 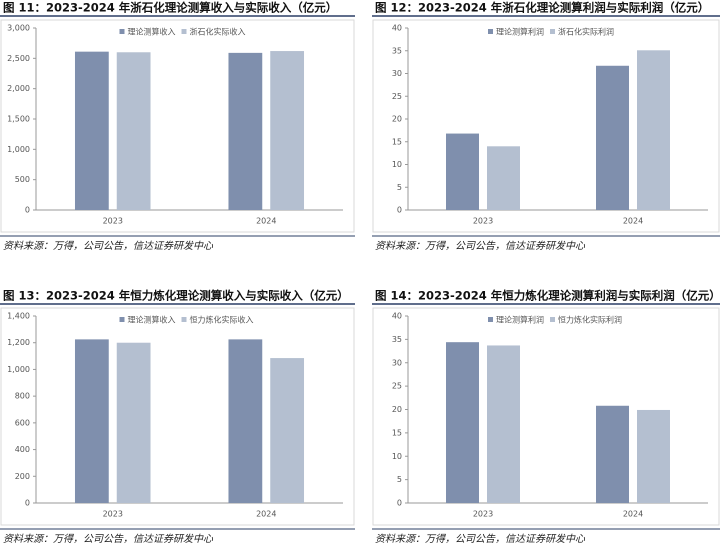 What do you see at coordinates (542, 8) in the screenshot?
I see `figure-title: 图 12：2023-2024 年浙石化理论测算利润与实际利润（亿元）` at bounding box center [542, 8].